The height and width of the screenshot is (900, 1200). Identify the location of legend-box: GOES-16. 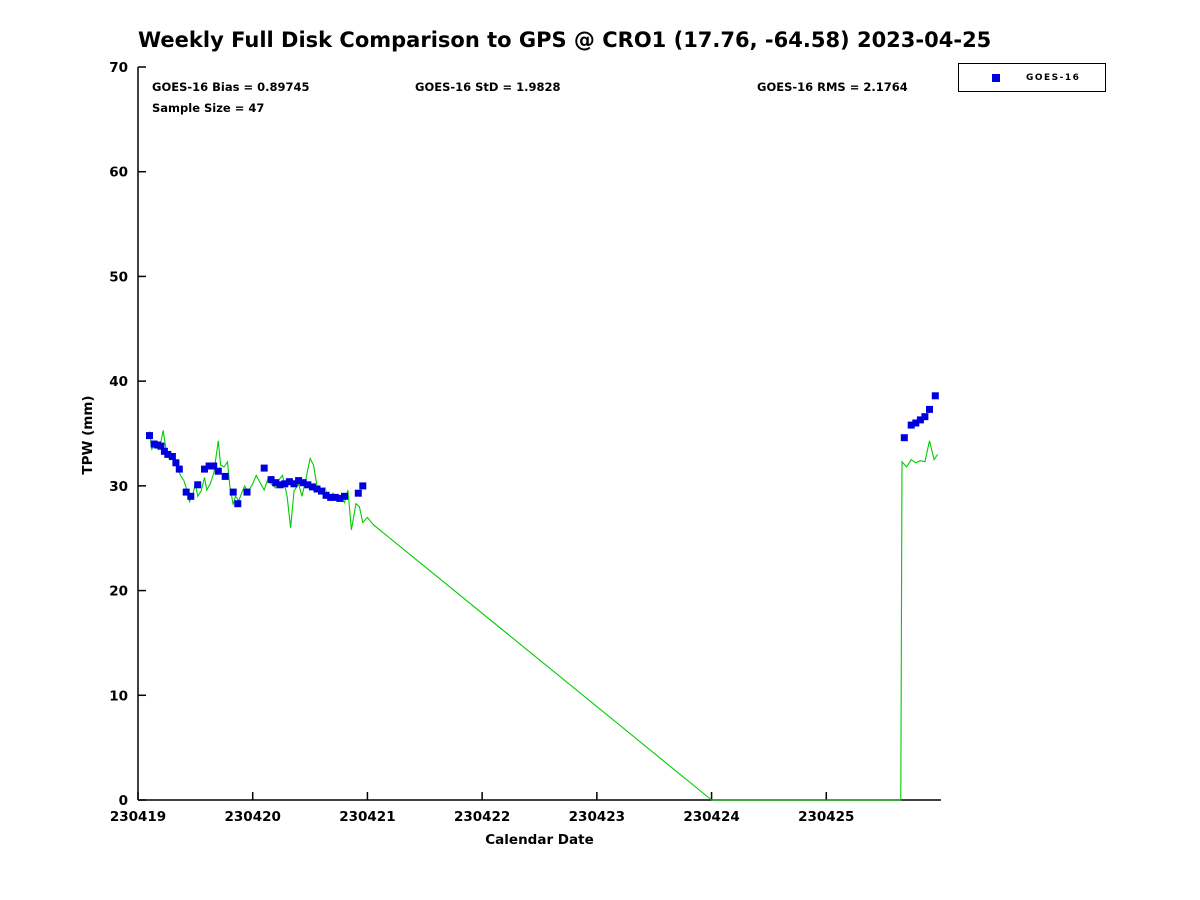
(1032, 77).